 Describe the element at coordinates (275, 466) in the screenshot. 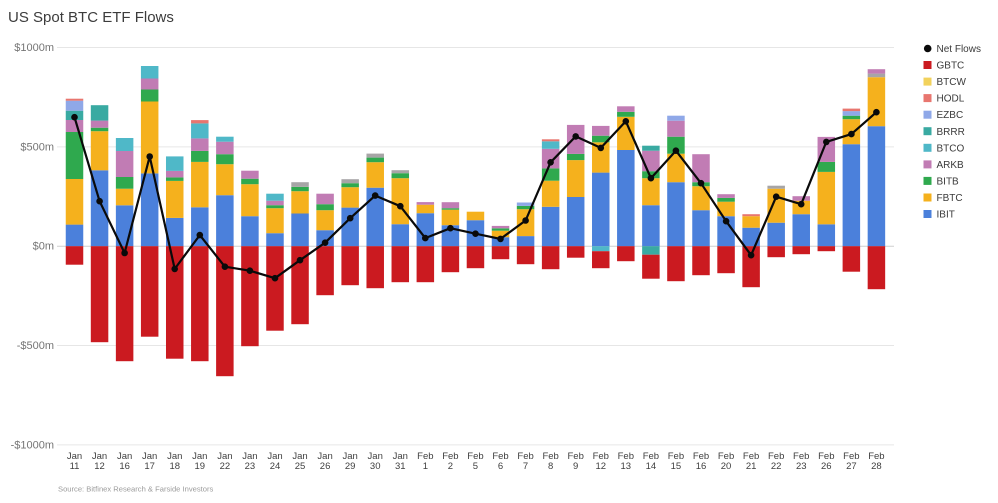

I see `svg-text: 24` at that location.